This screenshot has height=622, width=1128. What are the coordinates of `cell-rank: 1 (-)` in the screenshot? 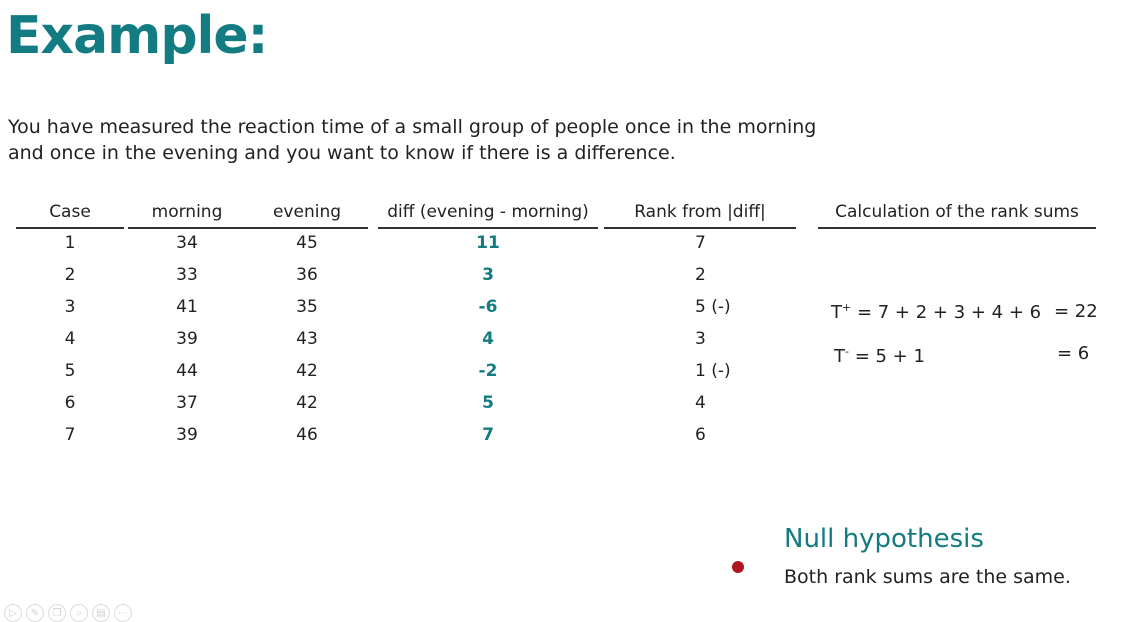 It's located at (713, 371).